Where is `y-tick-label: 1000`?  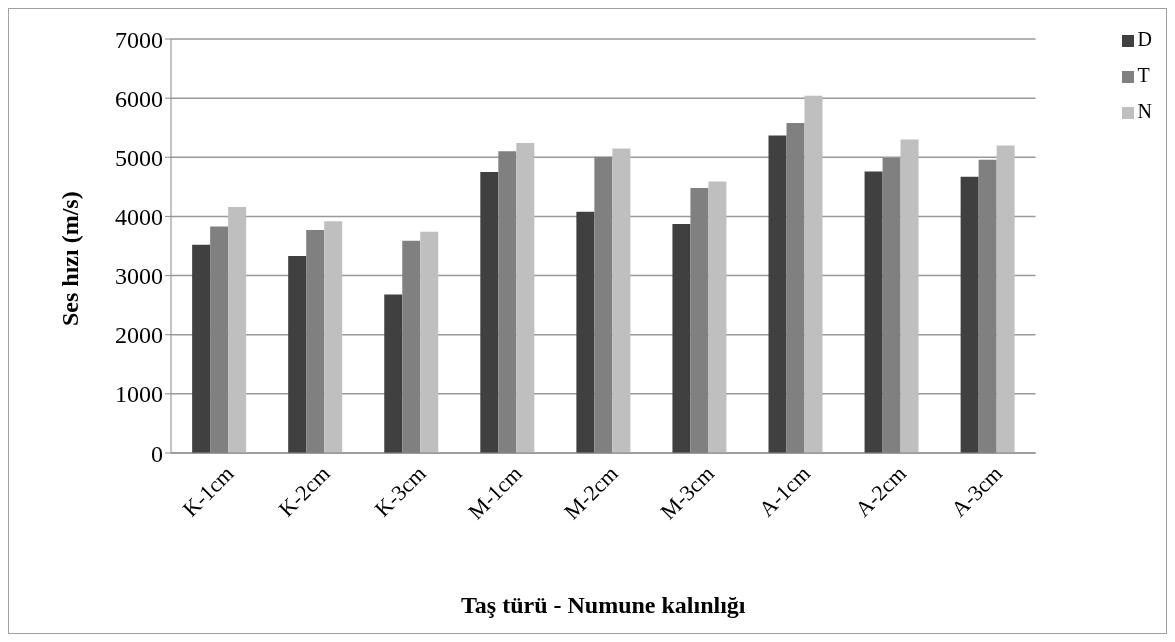
y-tick-label: 1000 is located at coordinates (139, 394).